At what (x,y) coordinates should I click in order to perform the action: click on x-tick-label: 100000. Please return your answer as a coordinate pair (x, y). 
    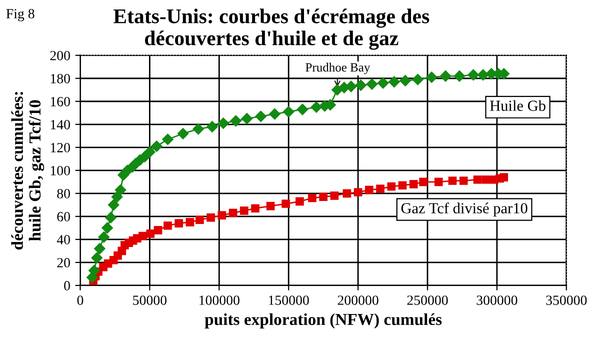
    Looking at the image, I should click on (220, 300).